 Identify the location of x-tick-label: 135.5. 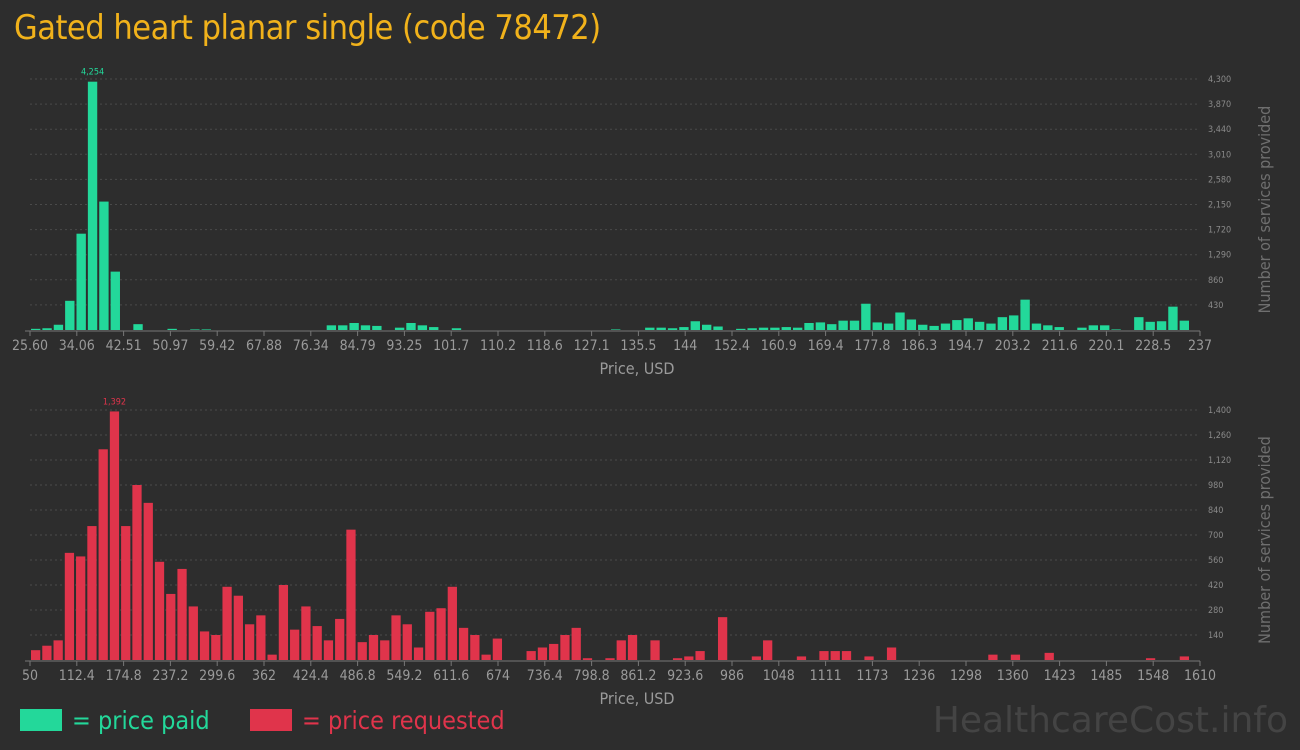
(638, 346).